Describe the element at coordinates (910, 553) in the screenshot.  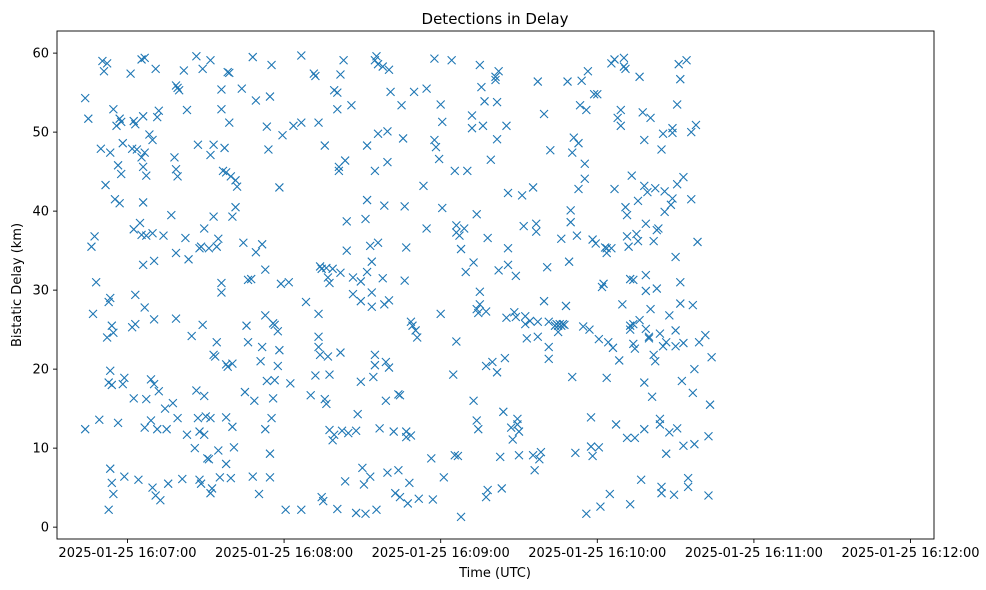
I see `x-tick-label: 2025-01-25 16:12:00` at that location.